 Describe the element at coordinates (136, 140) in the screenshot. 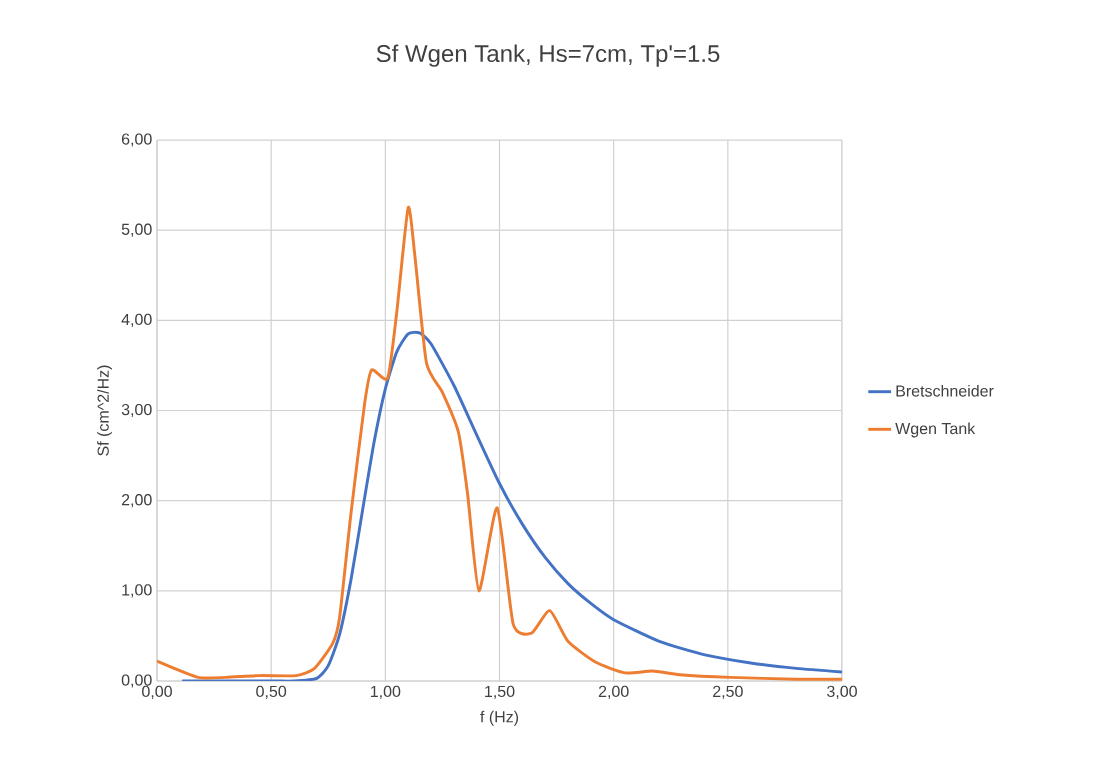

I see `y-tick-label: 6,00` at that location.